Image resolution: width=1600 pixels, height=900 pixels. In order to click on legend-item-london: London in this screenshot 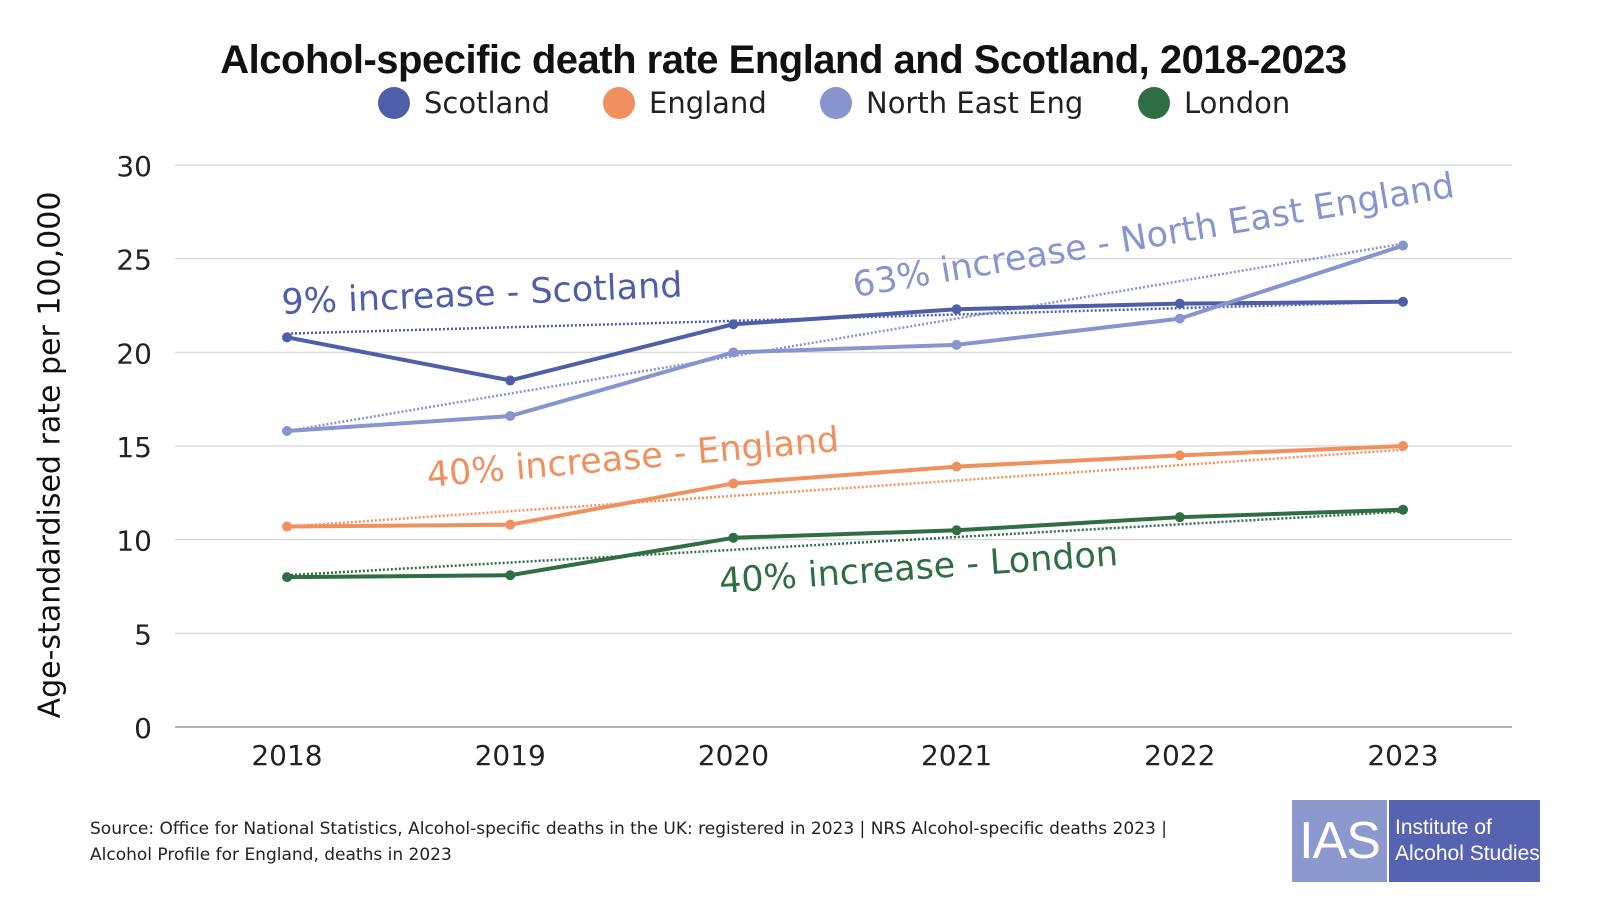, I will do `click(1214, 103)`.